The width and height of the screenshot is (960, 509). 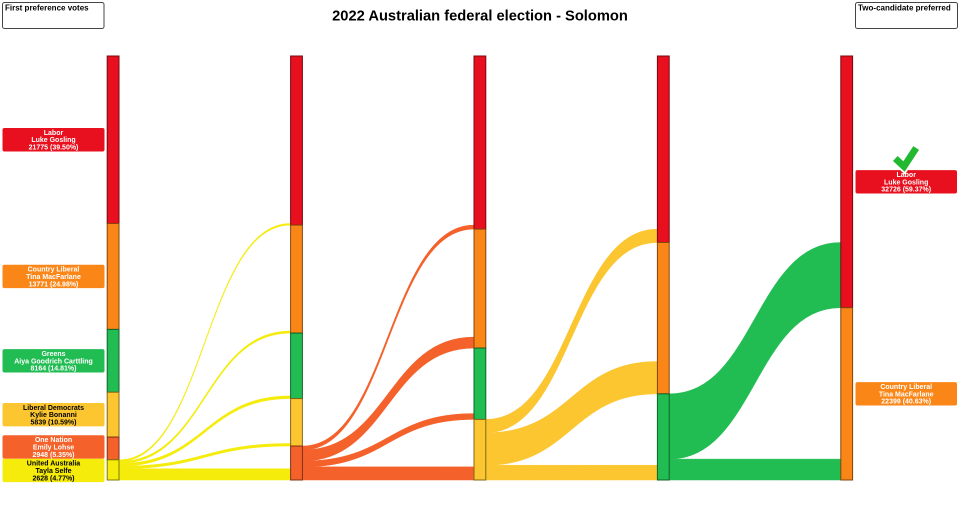 What do you see at coordinates (53, 448) in the screenshot?
I see `svg-text: Emily Lohse` at bounding box center [53, 448].